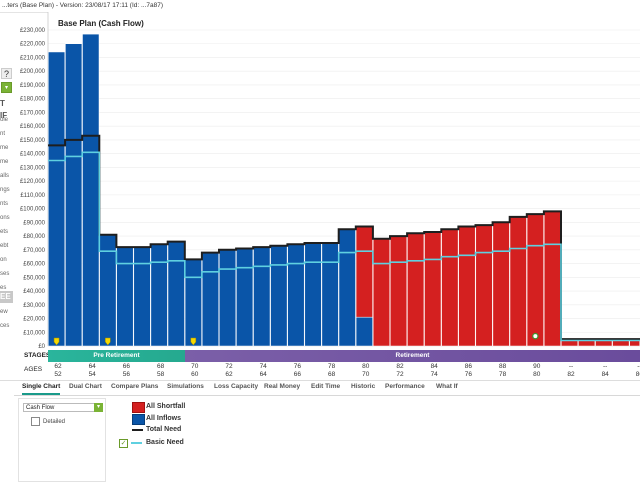 The height and width of the screenshot is (482, 640). Describe the element at coordinates (37, 355) in the screenshot. I see `stages-label: STAGES` at that location.